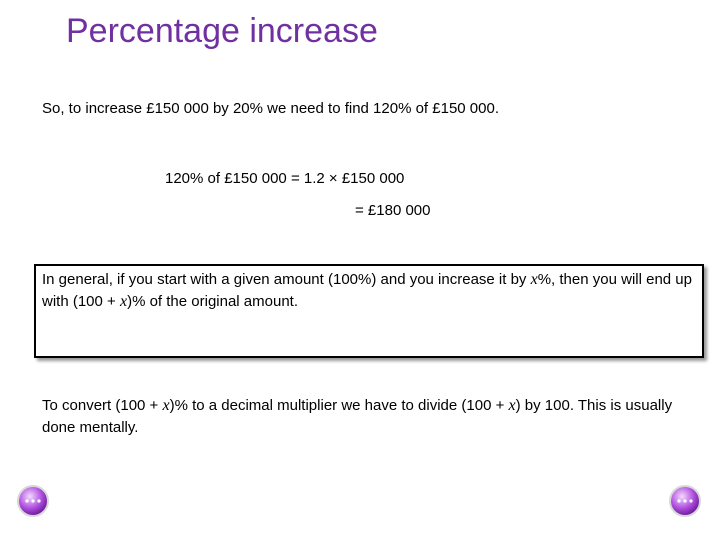 The image size is (720, 540). I want to click on working-line: 120% of £150 000 = 1.2 × £150 000, so click(285, 178).